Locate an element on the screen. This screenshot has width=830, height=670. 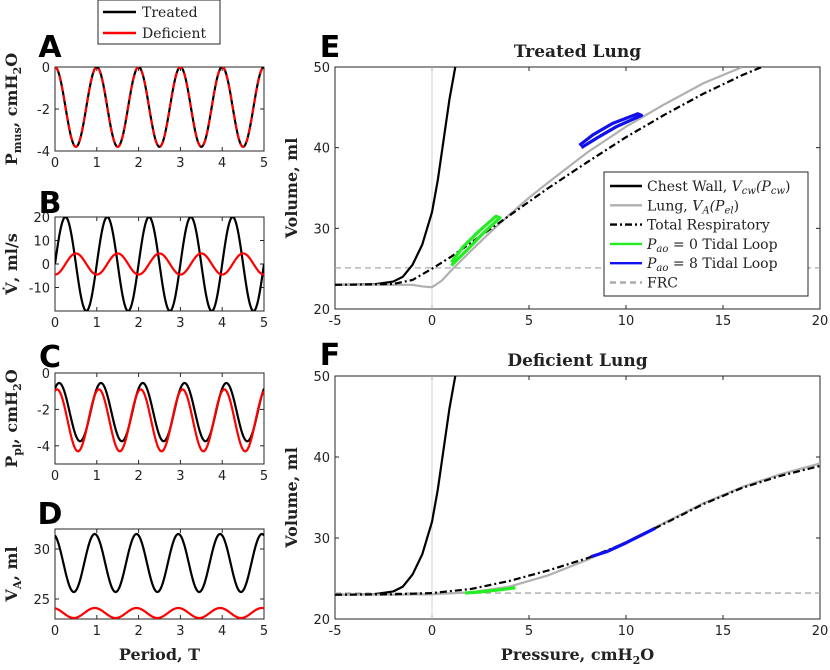
axes-frame-A is located at coordinates (159, 109).